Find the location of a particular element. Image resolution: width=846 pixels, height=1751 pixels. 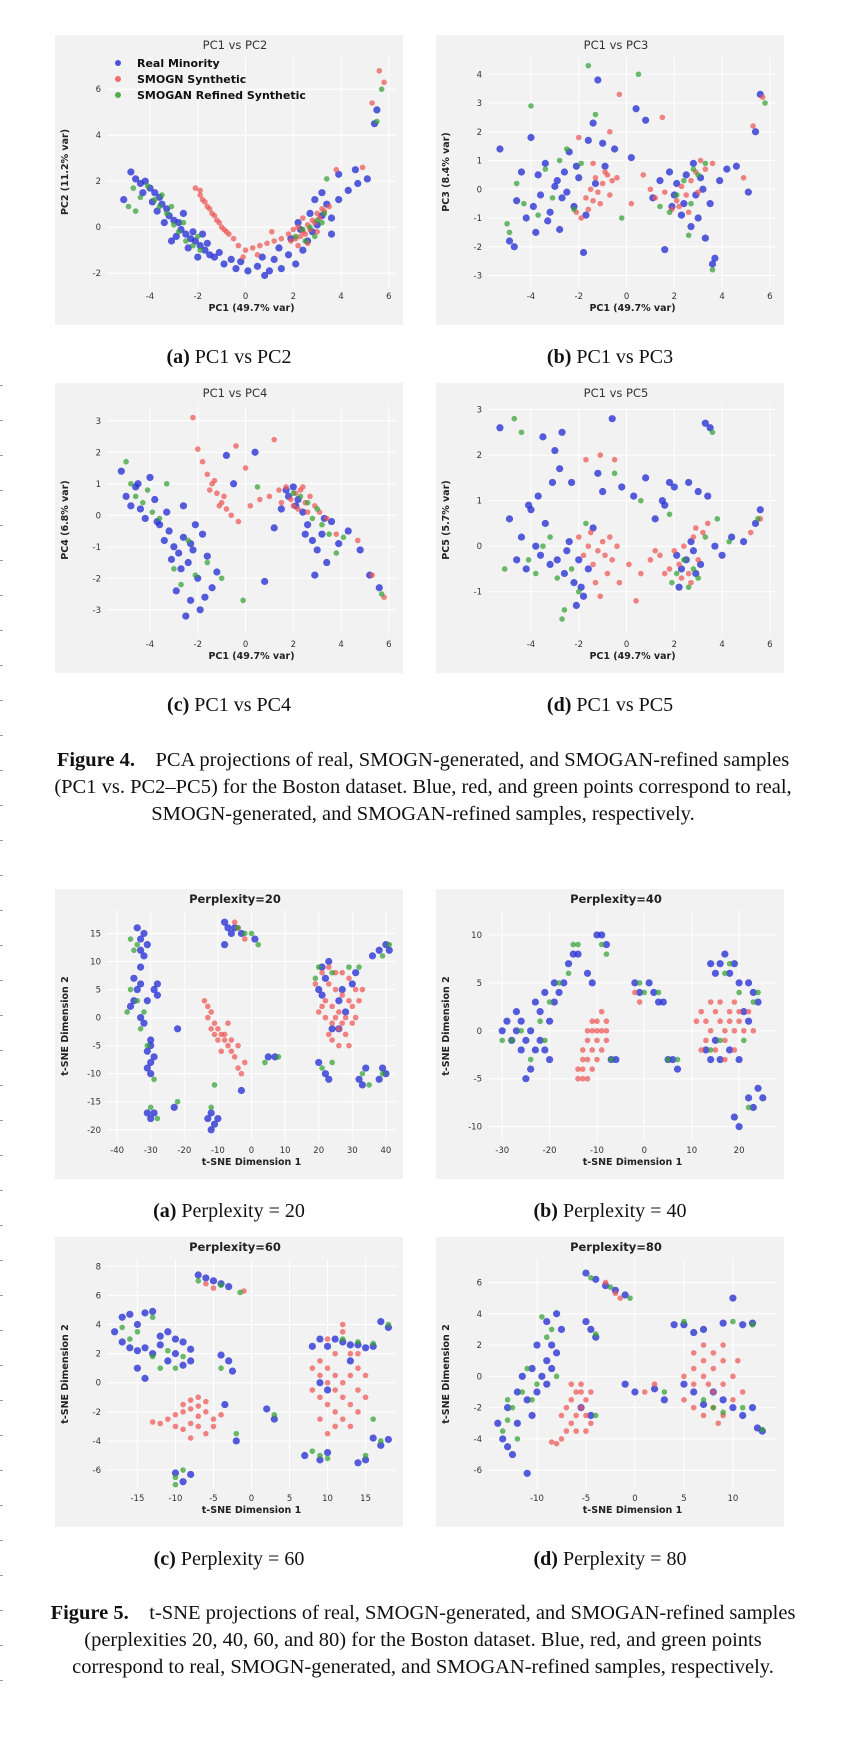

y-tick-label: 2 is located at coordinates (98, 1355).